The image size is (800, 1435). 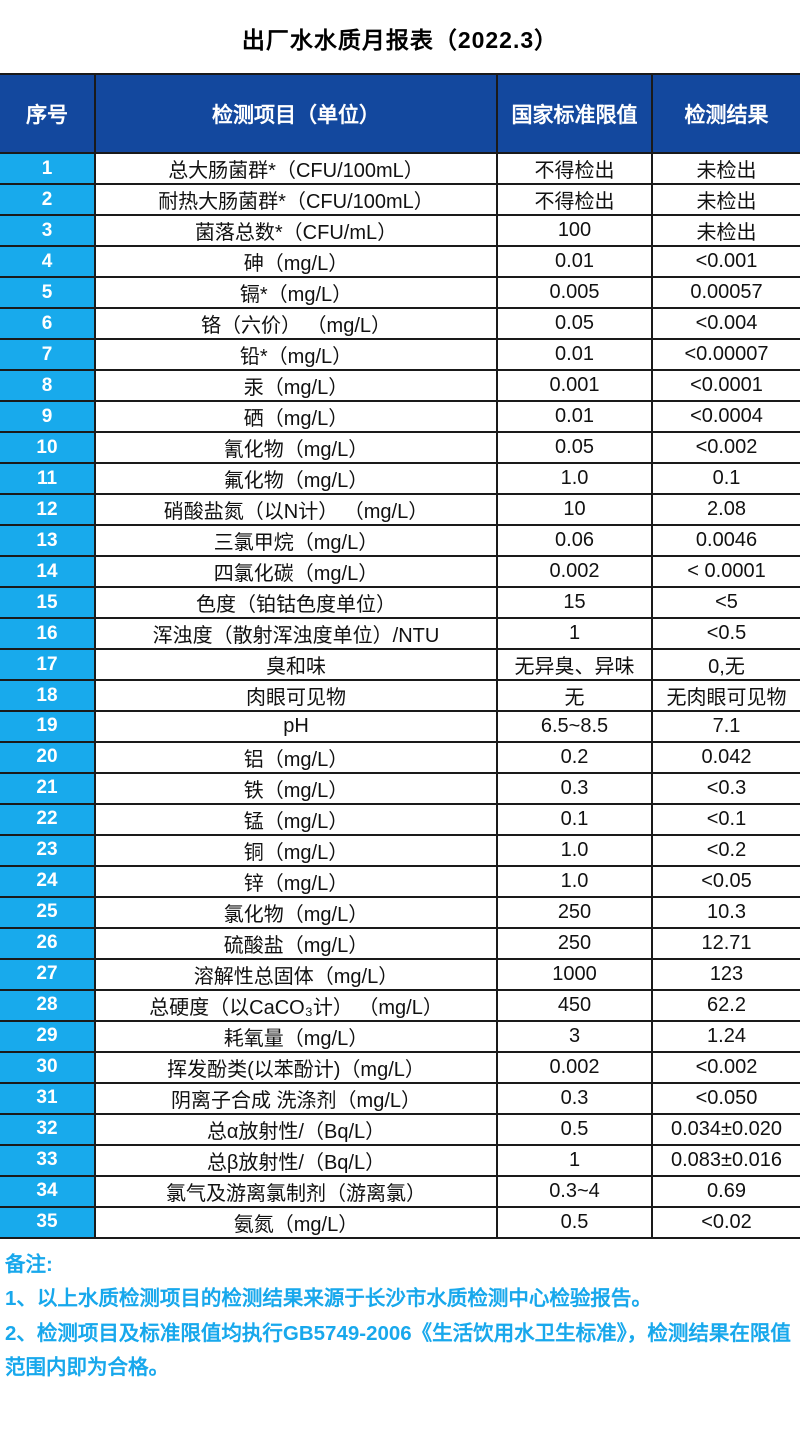 I want to click on test-result-cell: <5, so click(x=726, y=603).